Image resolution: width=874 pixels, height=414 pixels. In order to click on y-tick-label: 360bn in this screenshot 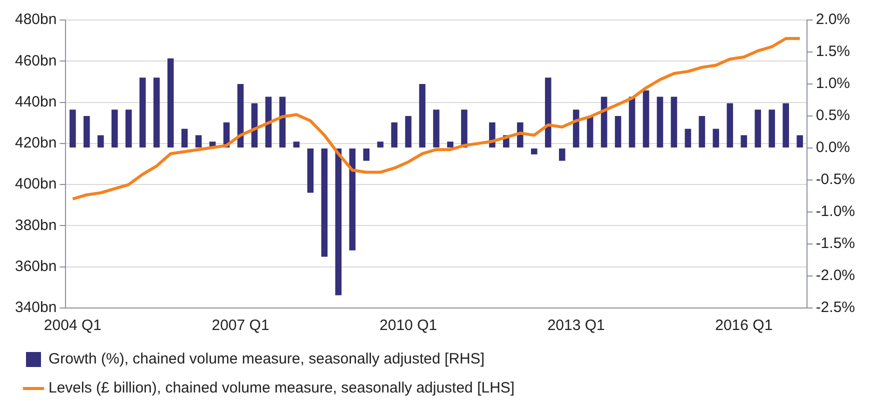, I will do `click(35, 266)`.